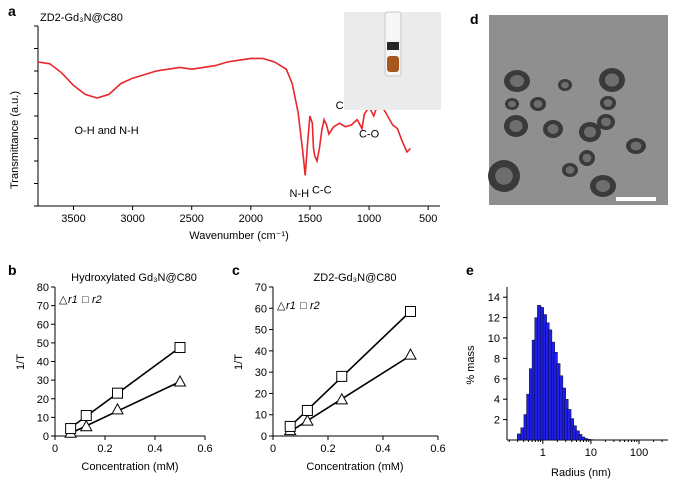  Describe the element at coordinates (43, 418) in the screenshot. I see `b-y-tick-label: 10` at that location.